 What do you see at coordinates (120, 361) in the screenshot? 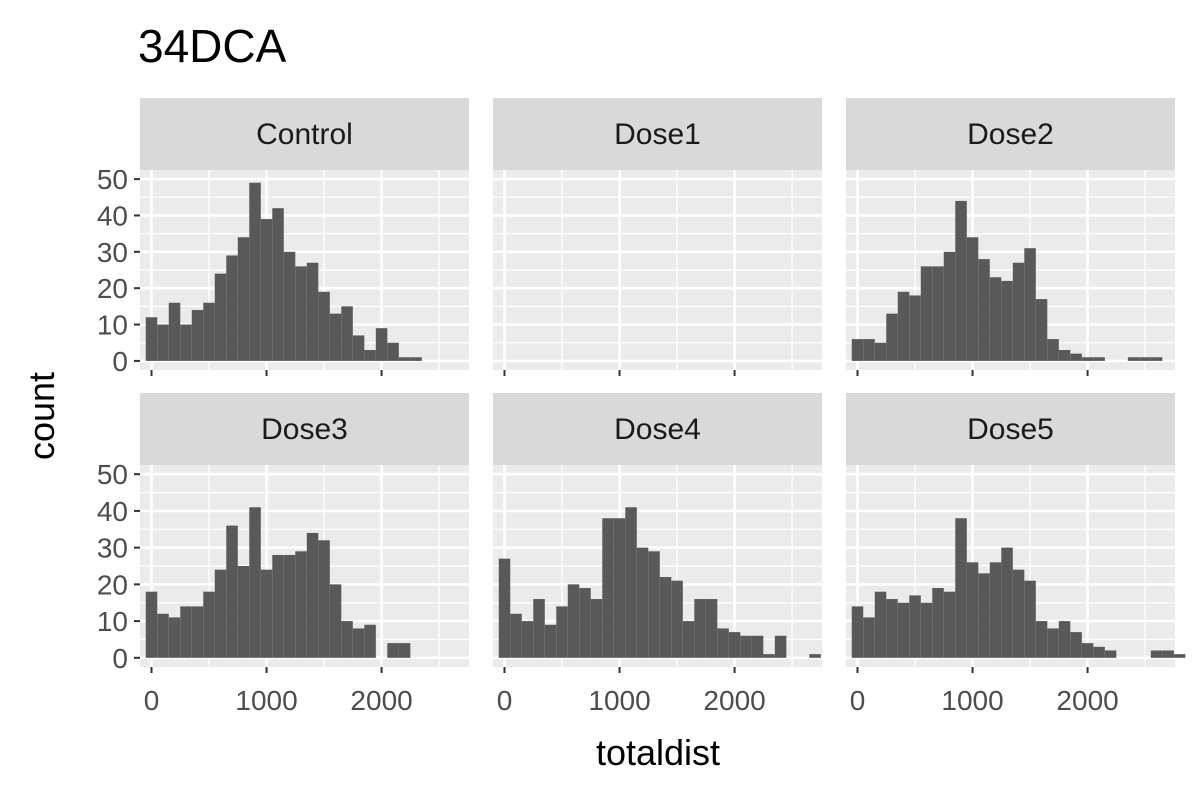
I see `y-tick-label: 0` at bounding box center [120, 361].